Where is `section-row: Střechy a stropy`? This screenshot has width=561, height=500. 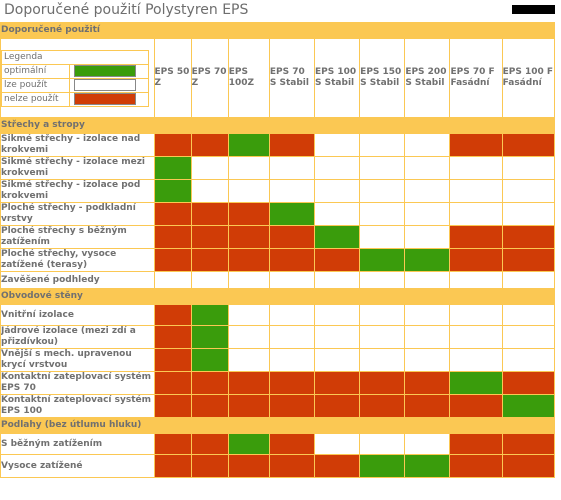
section-row: Střechy a stropy is located at coordinates (277, 125).